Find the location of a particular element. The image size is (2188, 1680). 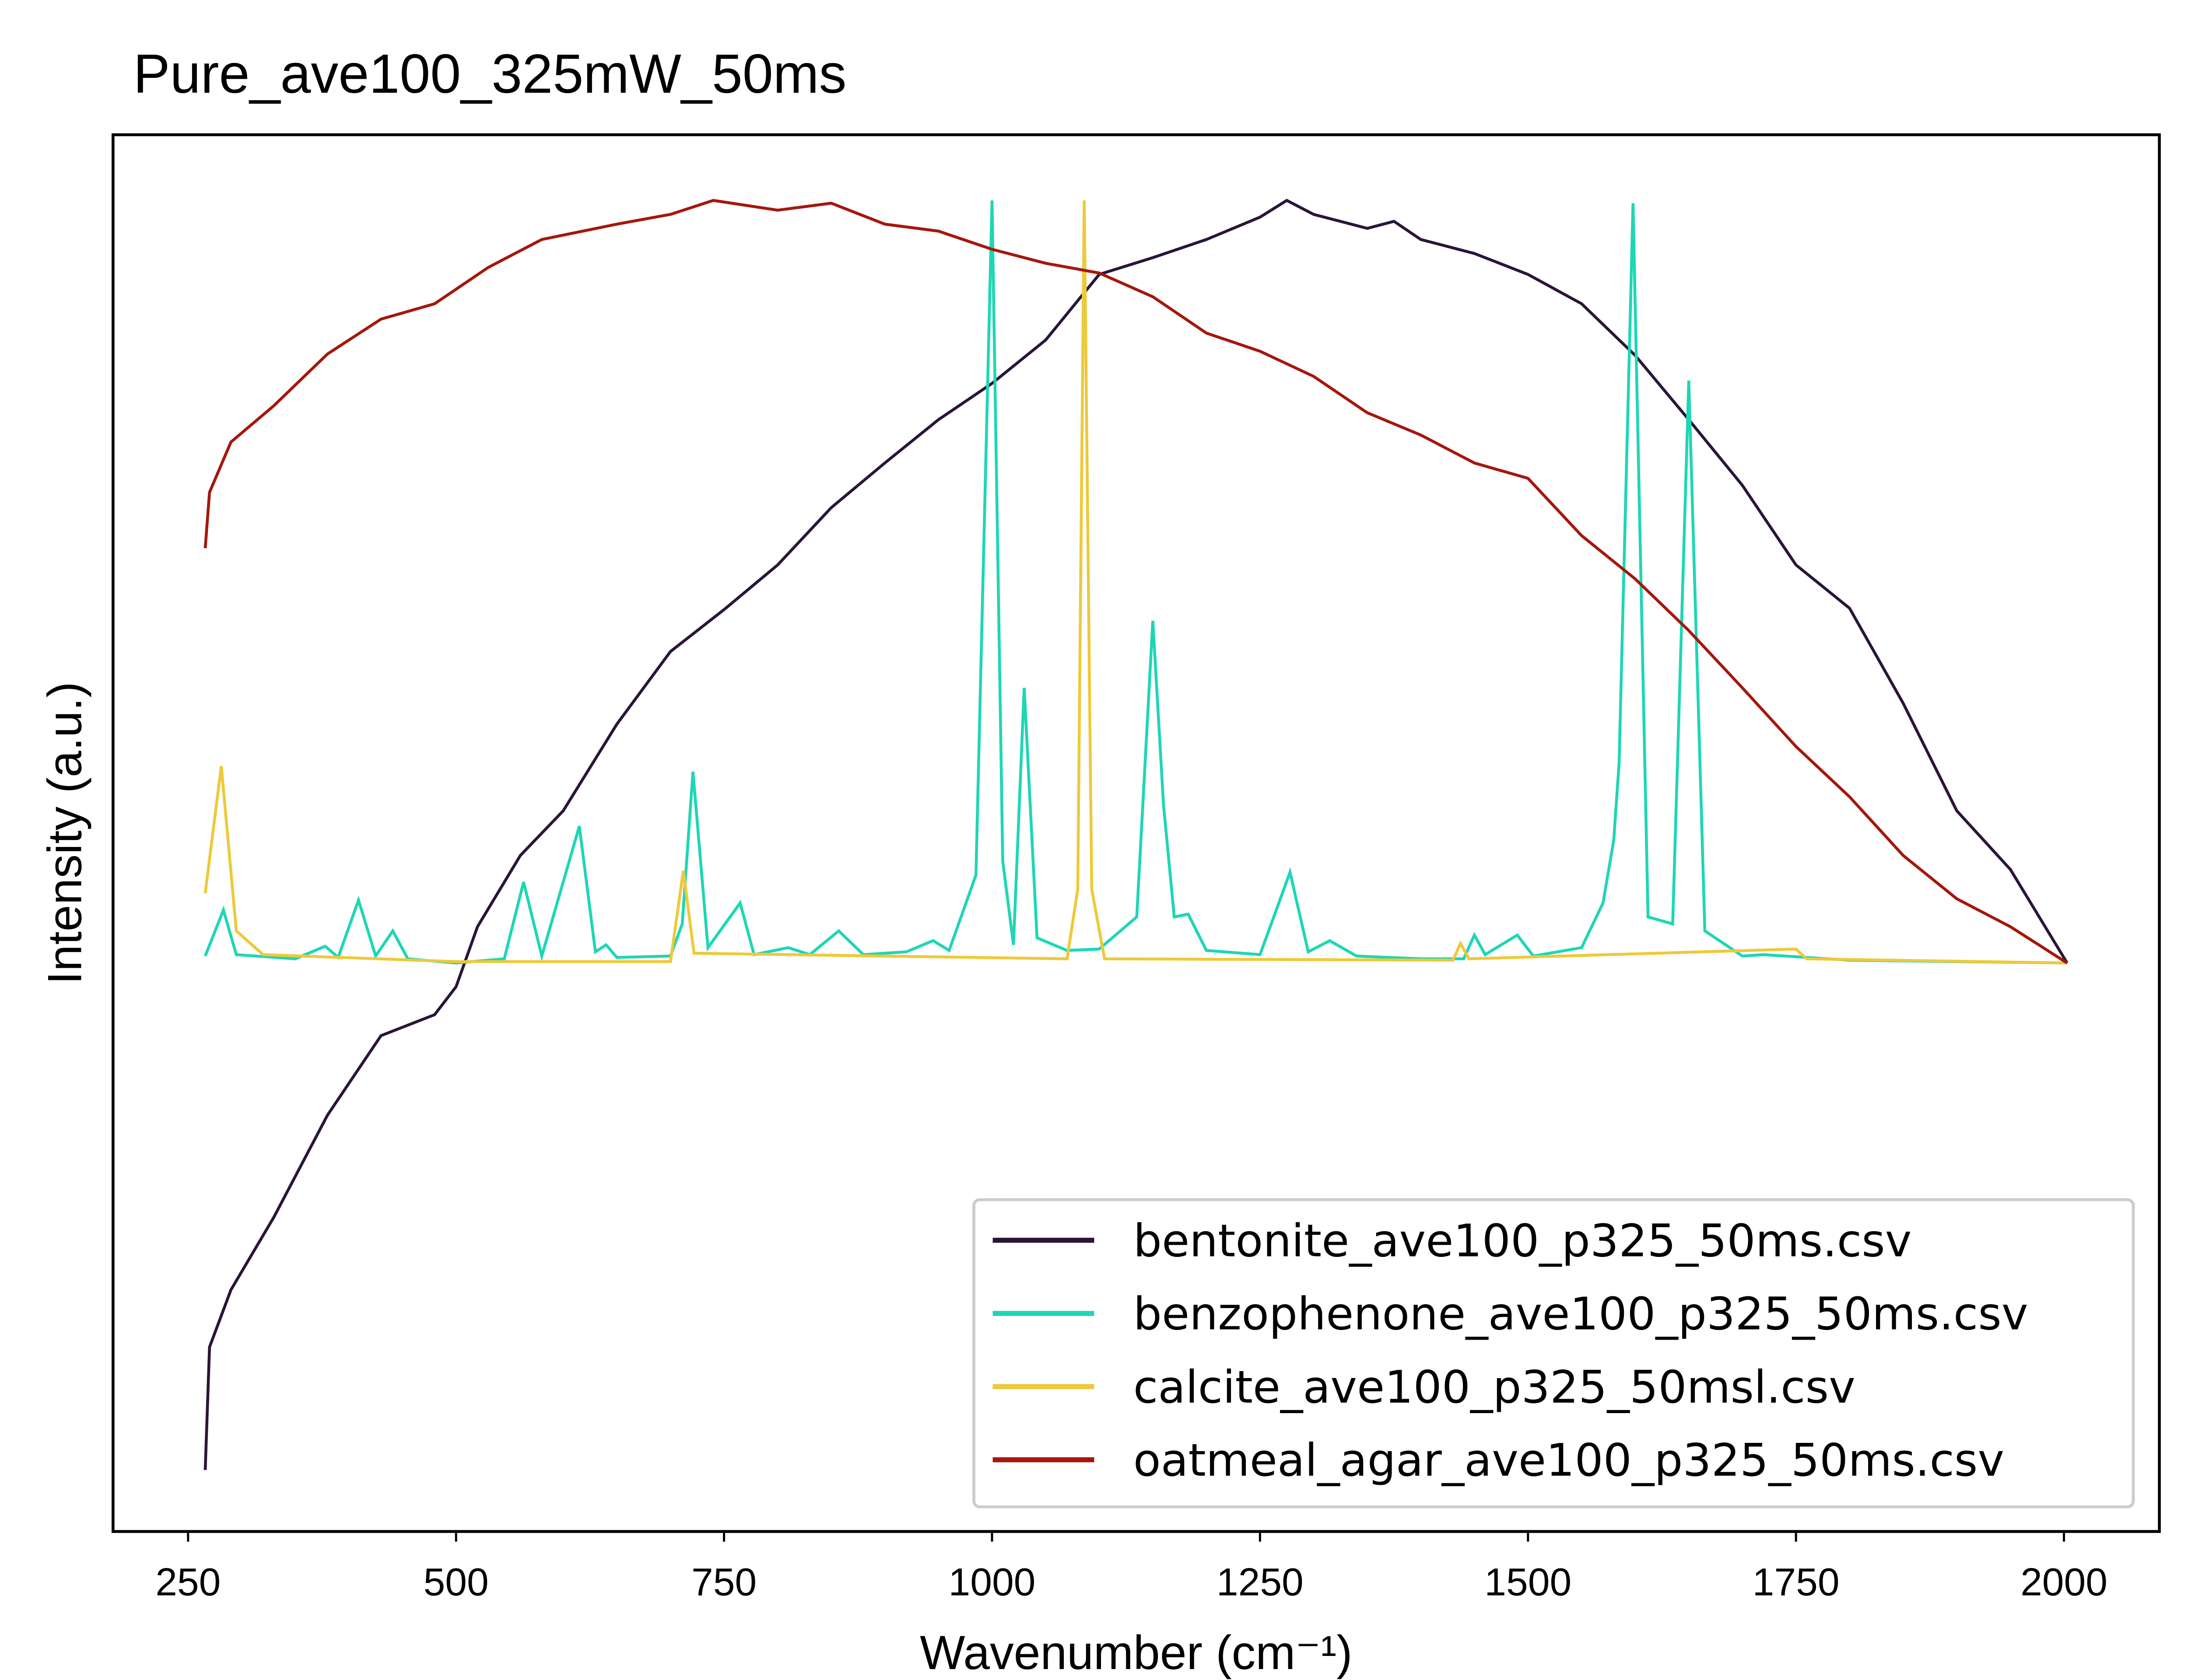

x-tick-label: 2000 is located at coordinates (2063, 1581).